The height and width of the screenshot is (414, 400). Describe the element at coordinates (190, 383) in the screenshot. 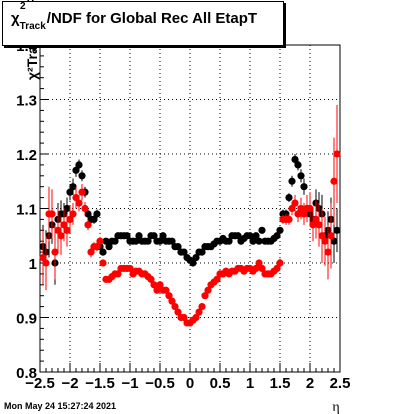

I see `x-tick-label: 0` at that location.